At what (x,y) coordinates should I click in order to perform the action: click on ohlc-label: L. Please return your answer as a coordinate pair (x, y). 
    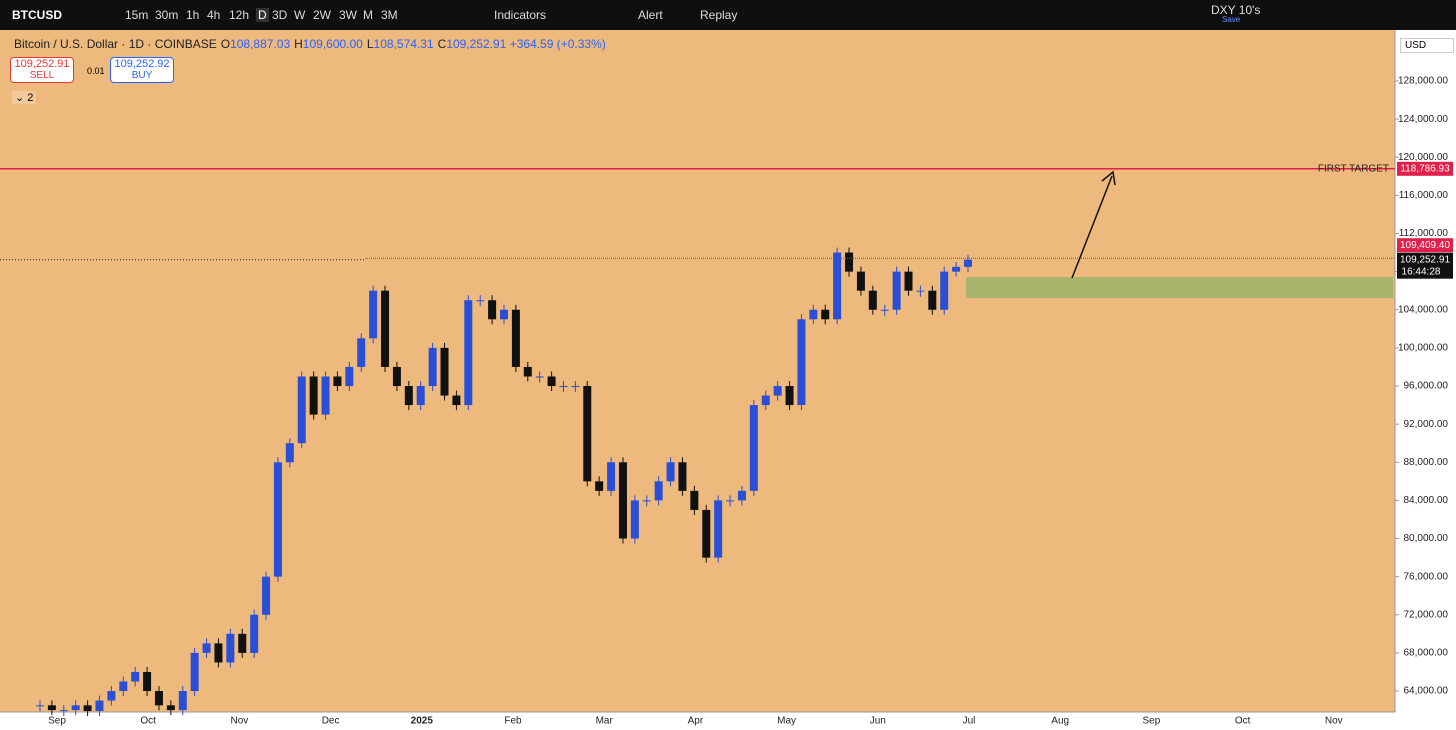
    Looking at the image, I should click on (370, 44).